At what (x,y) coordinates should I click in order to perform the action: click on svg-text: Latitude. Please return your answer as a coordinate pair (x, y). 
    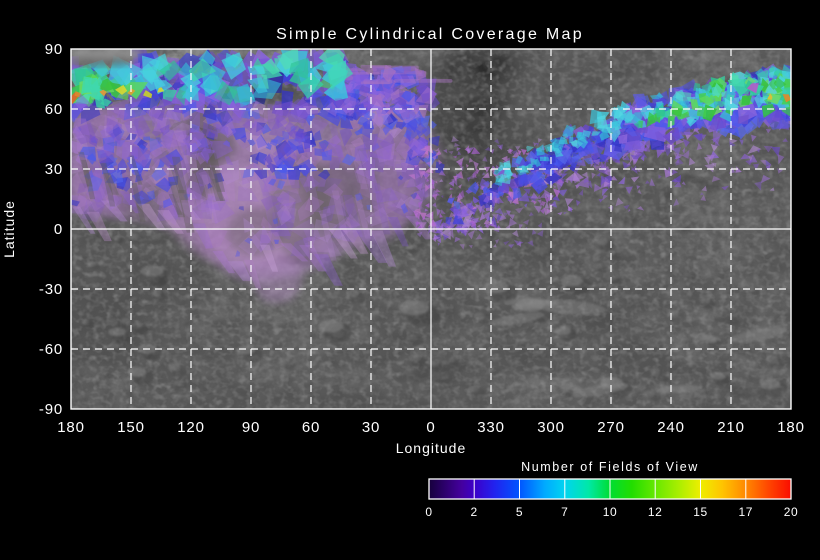
    Looking at the image, I should click on (9, 229).